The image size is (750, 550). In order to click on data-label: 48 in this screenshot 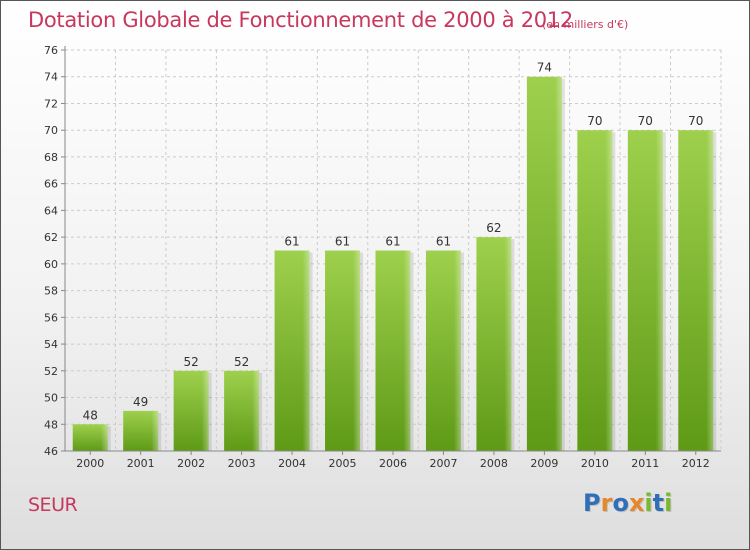, I will do `click(90, 415)`.